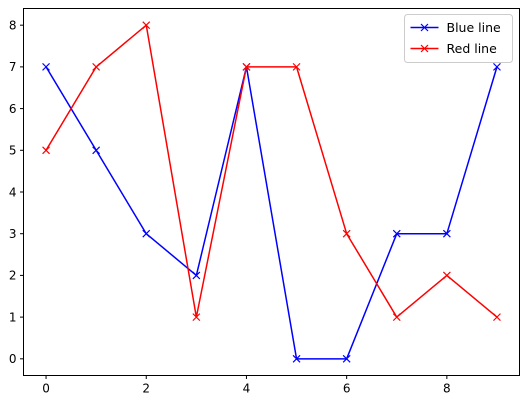 Image resolution: width=529 pixels, height=406 pixels. Describe the element at coordinates (472, 48) in the screenshot. I see `legend-label-red-line: Red line` at that location.